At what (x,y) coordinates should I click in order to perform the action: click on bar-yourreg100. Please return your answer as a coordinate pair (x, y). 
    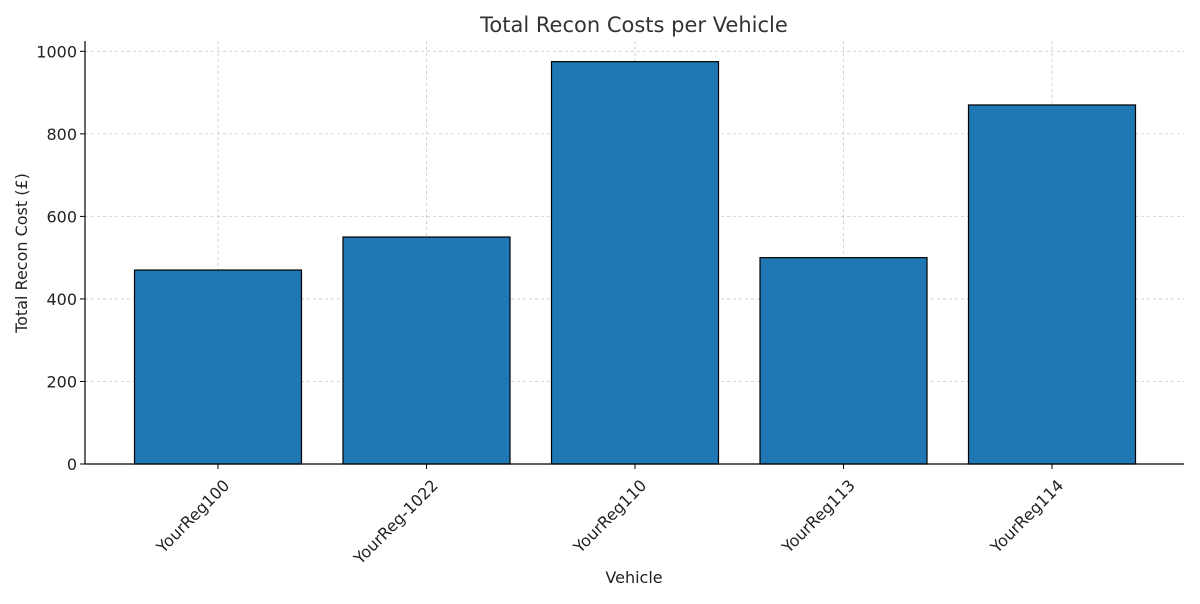
    Looking at the image, I should click on (218, 367).